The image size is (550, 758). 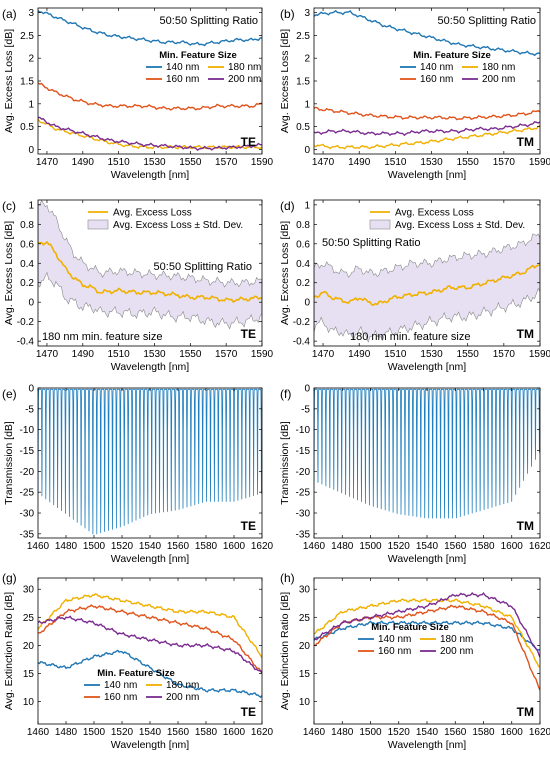 I want to click on legend-swatch-band, so click(x=98, y=224).